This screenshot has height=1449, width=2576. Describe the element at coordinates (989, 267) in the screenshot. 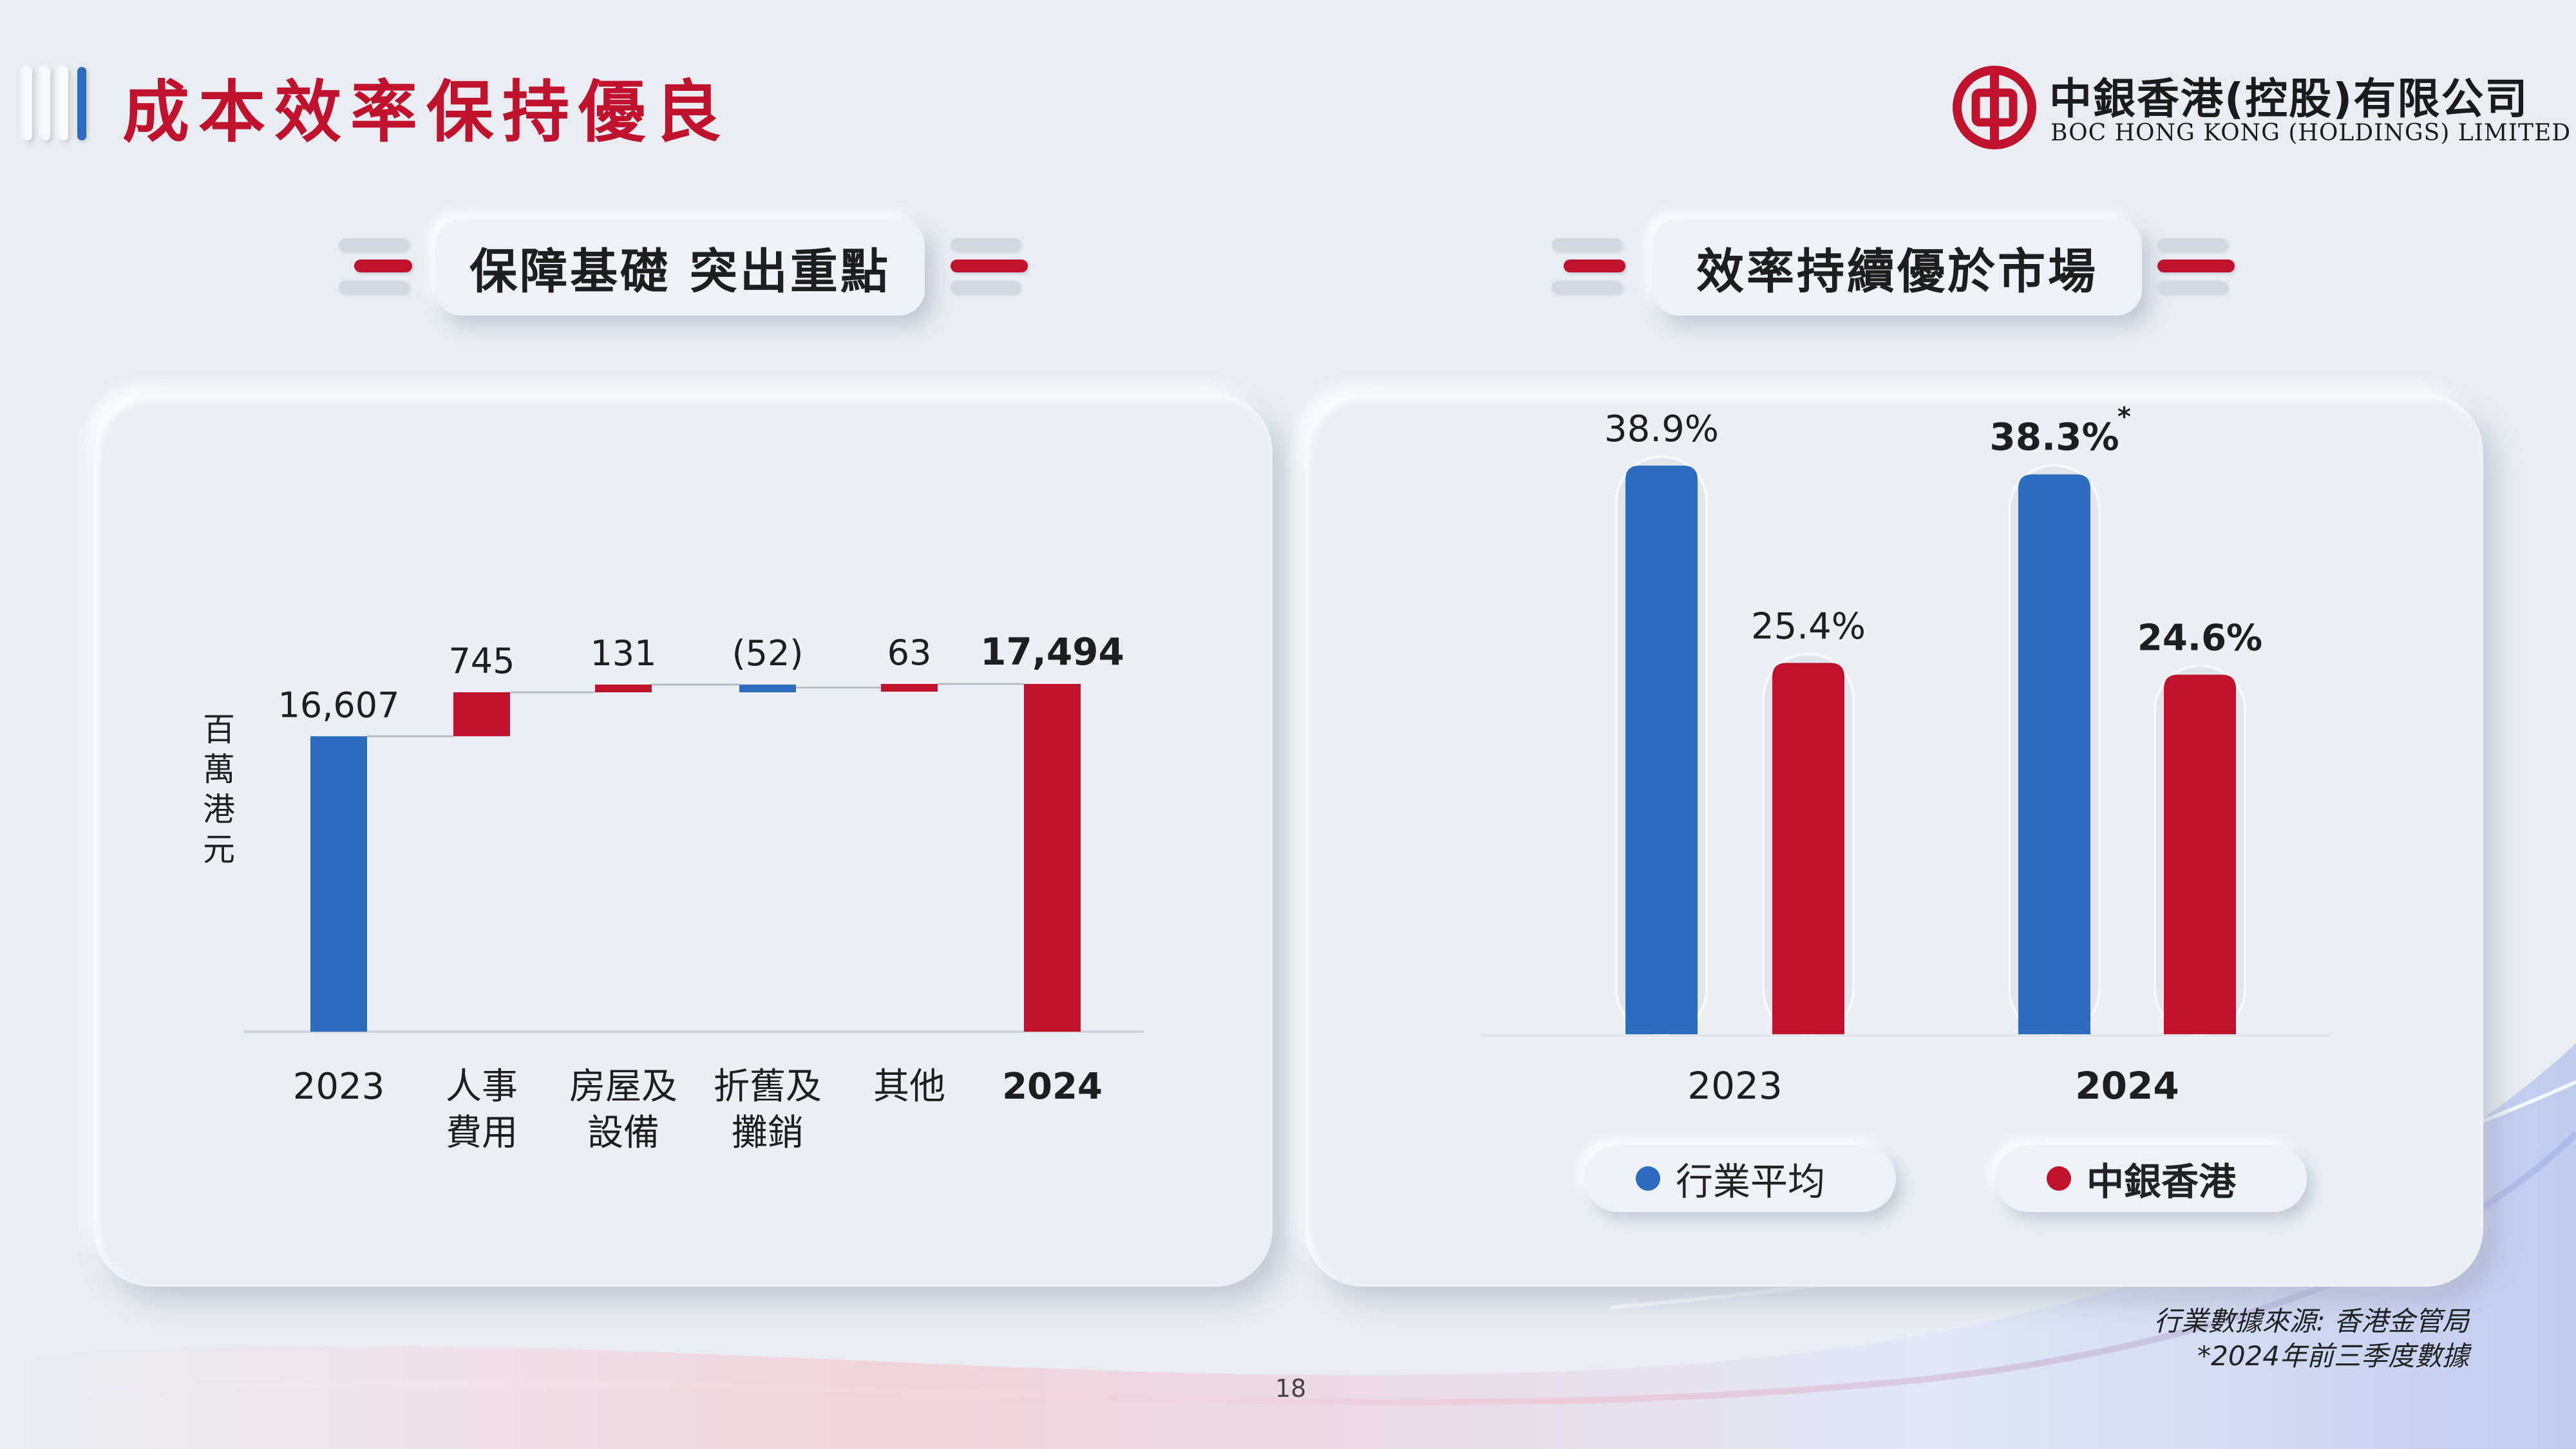

I see `heading-decoration-left-b` at that location.